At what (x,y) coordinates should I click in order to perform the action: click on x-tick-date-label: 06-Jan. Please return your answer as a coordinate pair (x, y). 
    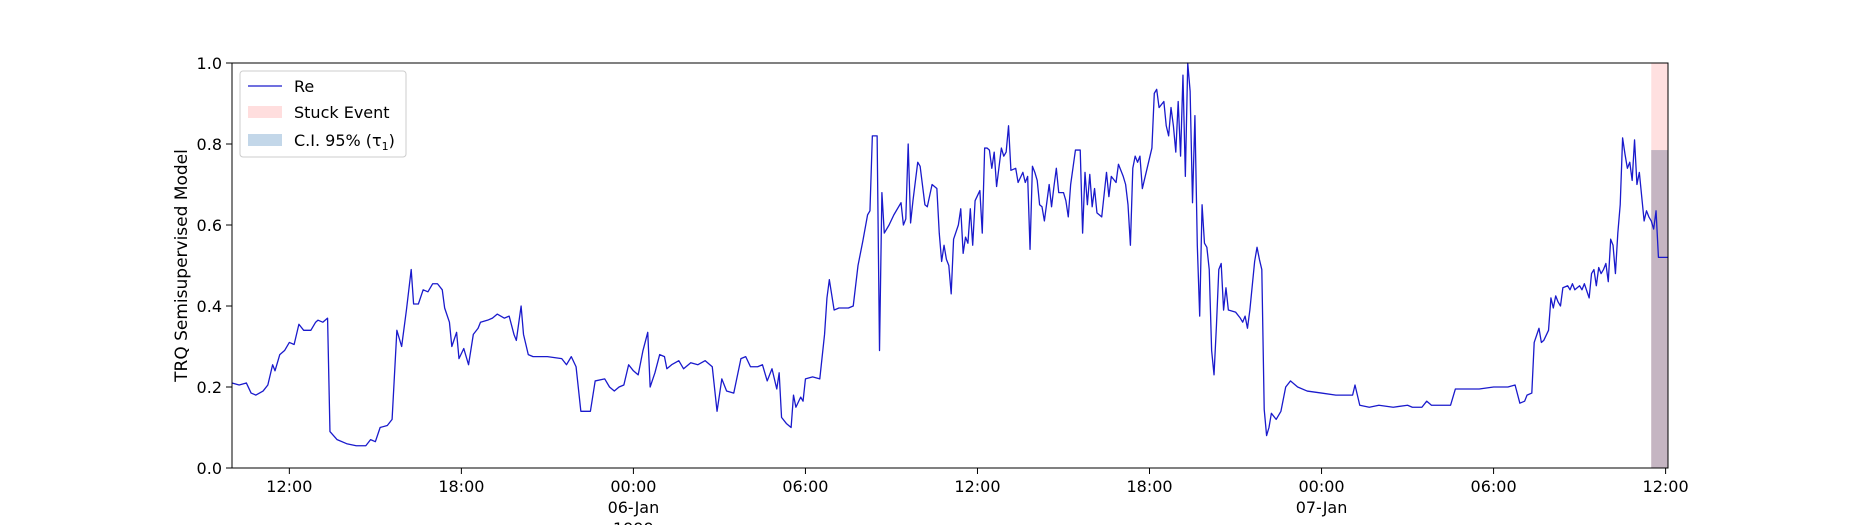
    Looking at the image, I should click on (634, 507).